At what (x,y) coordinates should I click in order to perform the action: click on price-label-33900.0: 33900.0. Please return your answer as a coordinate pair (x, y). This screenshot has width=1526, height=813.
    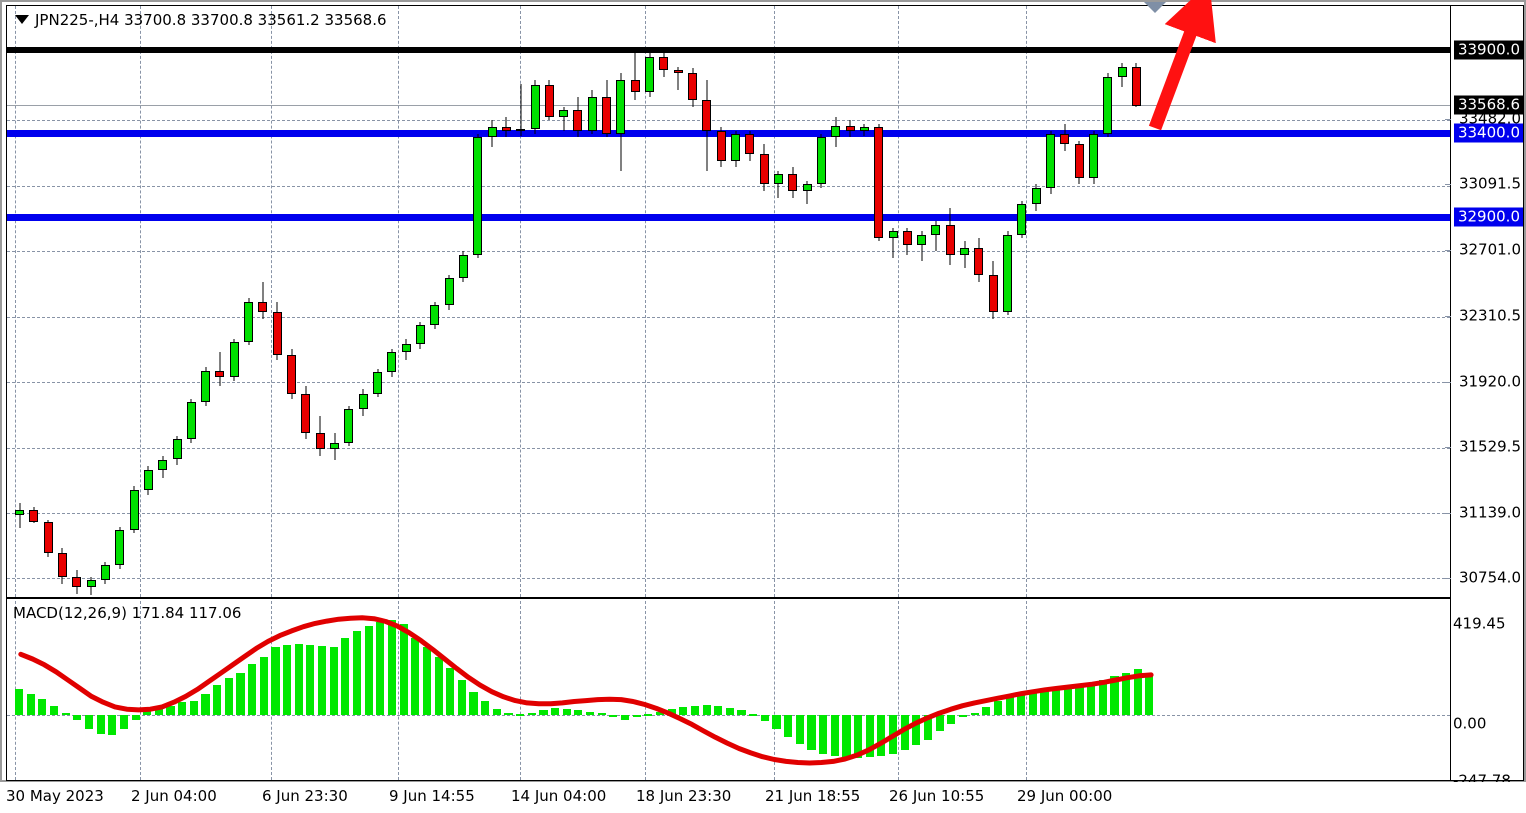
    Looking at the image, I should click on (1488, 50).